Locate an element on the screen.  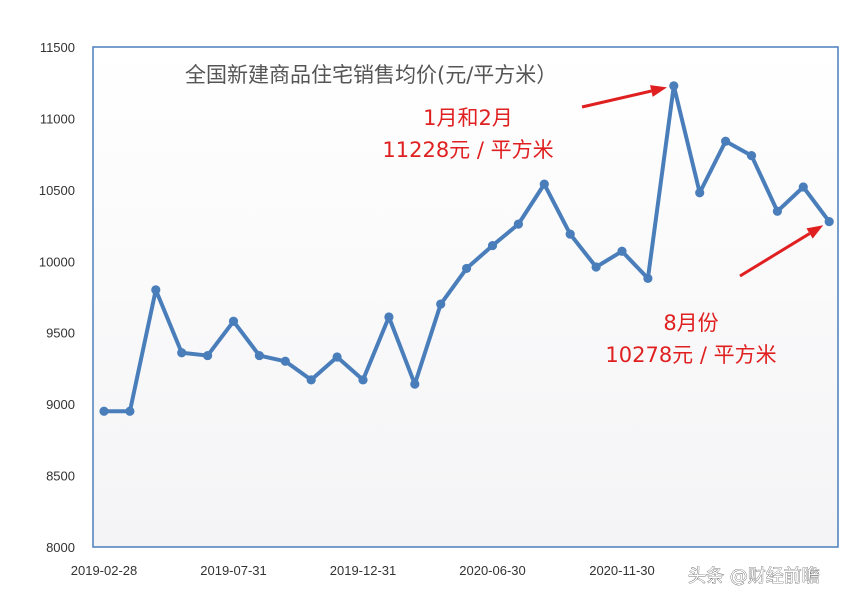
chart-title: 全国新建商品住宅销售均价(元/平方米） is located at coordinates (371, 75).